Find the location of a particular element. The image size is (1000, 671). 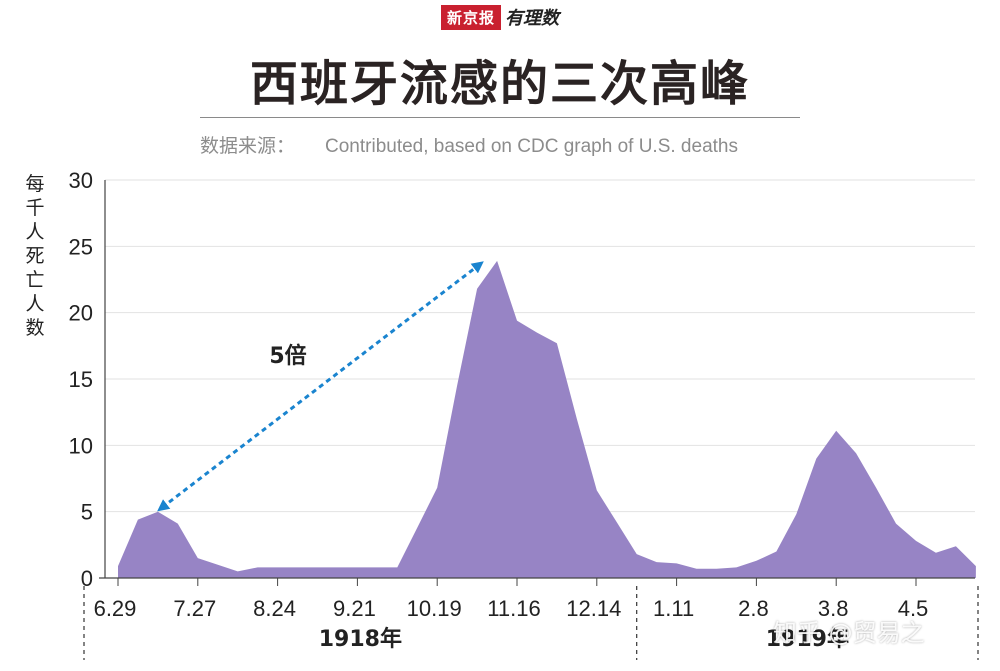

x-tick-label-6: 12.14 is located at coordinates (593, 608).